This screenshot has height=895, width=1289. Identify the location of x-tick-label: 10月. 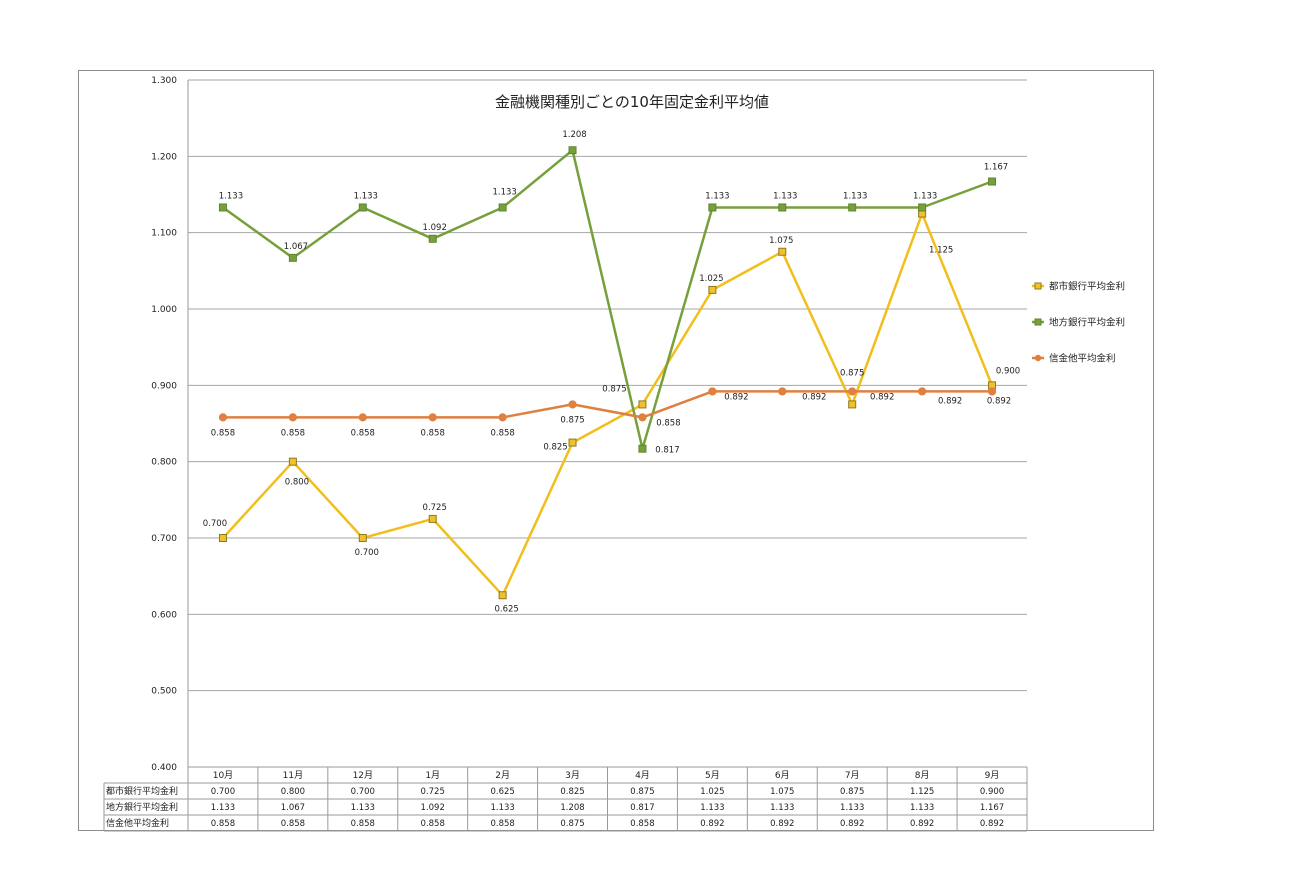
(223, 775).